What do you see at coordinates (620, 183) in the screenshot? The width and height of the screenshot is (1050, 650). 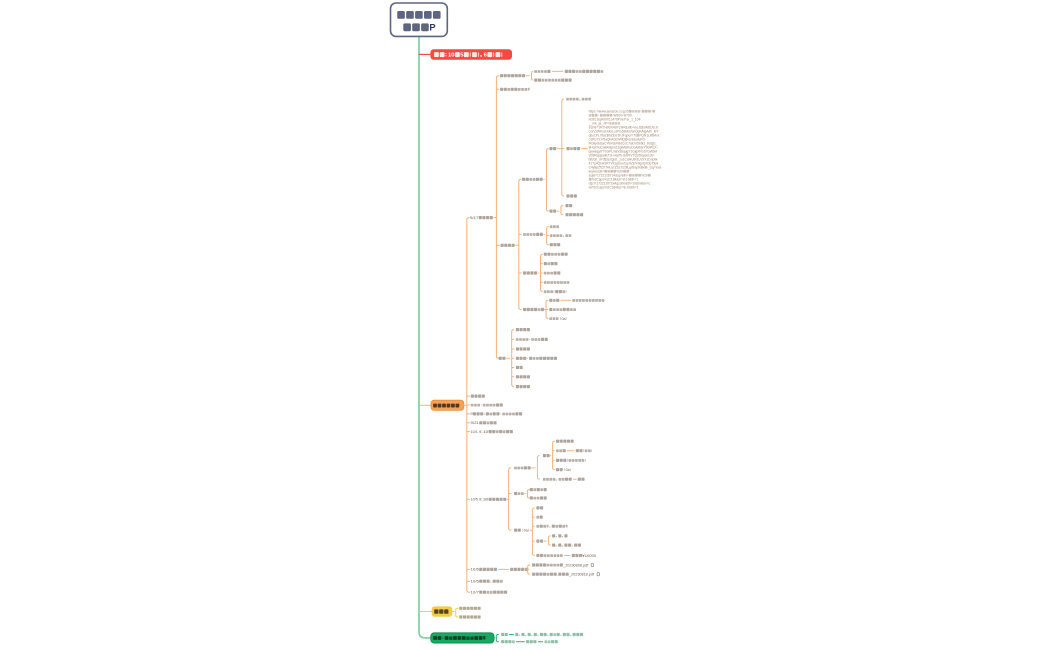 I see `svg-text:dqct=172212671kAqzofxn&th=10&h: dqct=172212671kAqzofxn&th=10&hvdev=c` at bounding box center [620, 183].